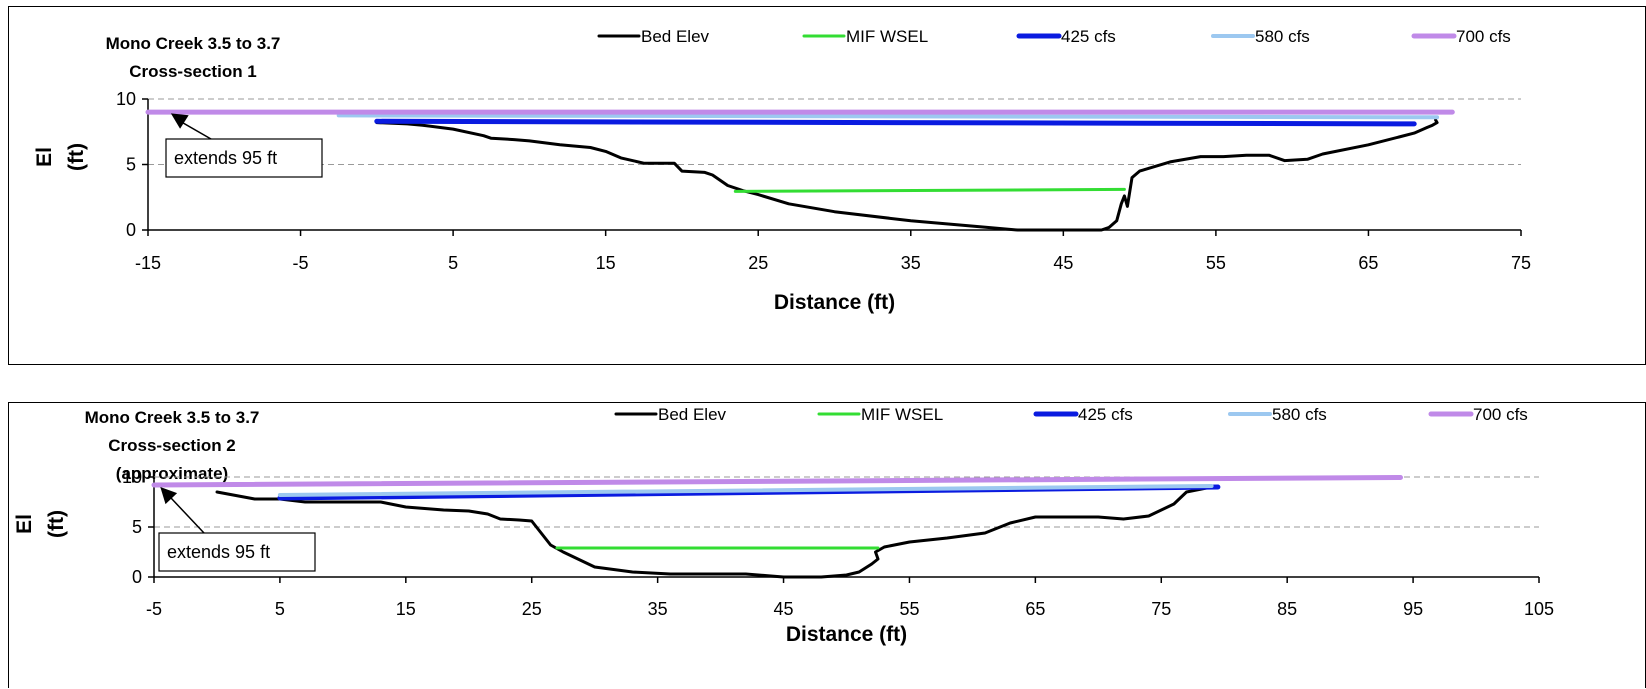 The height and width of the screenshot is (689, 1646). I want to click on series-line-700-cfs, so click(777, 481).